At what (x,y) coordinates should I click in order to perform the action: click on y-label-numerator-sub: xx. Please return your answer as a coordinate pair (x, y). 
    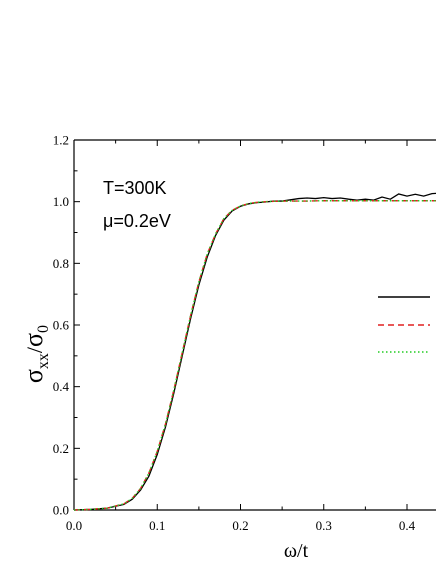
    Looking at the image, I should click on (43, 361).